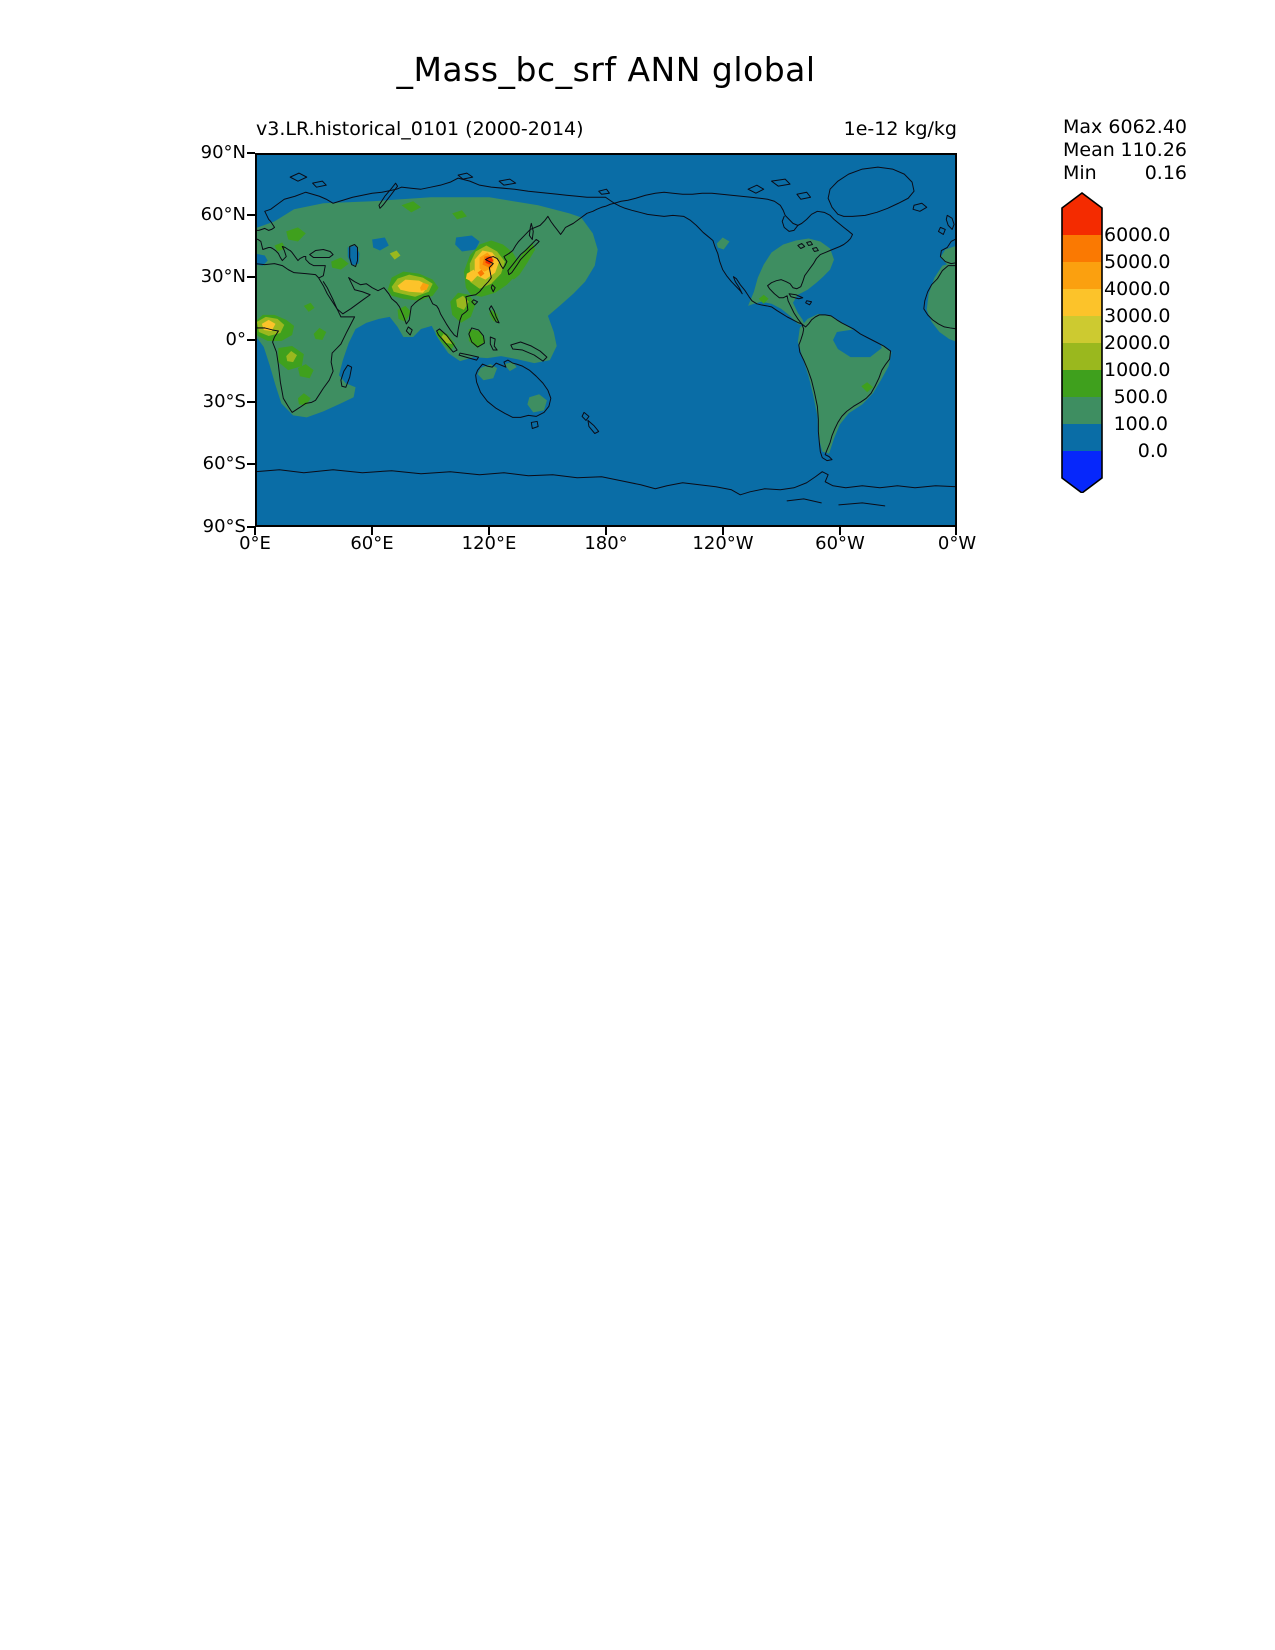 The image size is (1275, 1650). What do you see at coordinates (1137, 262) in the screenshot?
I see `colorbar-tick-label: 5000.0` at bounding box center [1137, 262].